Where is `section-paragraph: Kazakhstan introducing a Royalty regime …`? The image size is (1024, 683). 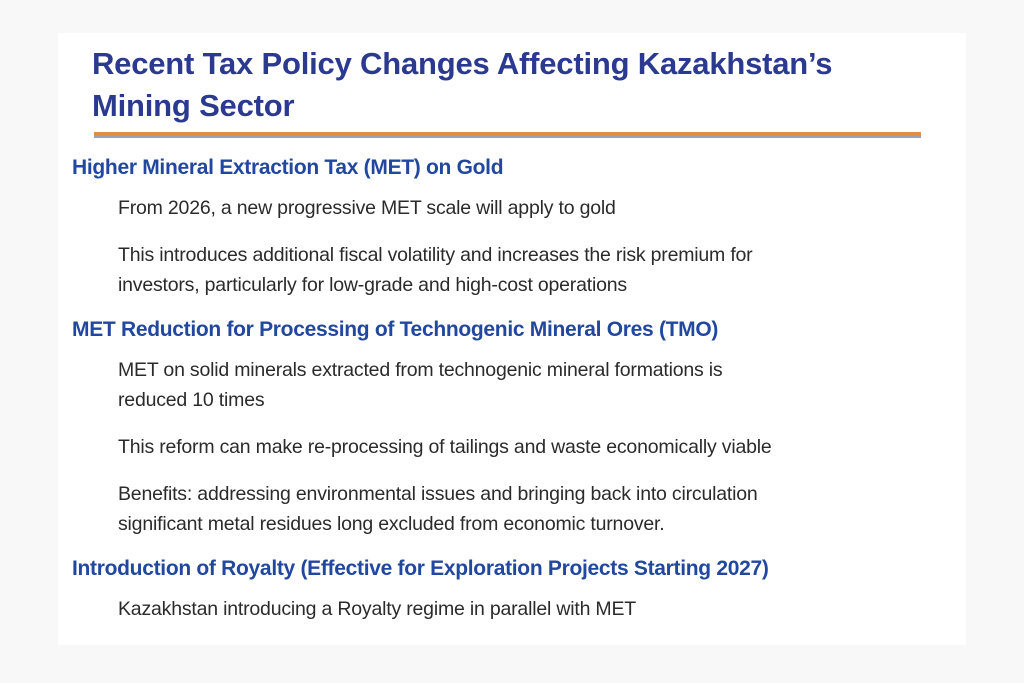 section-paragraph: Kazakhstan introducing a Royalty regime … is located at coordinates (377, 609).